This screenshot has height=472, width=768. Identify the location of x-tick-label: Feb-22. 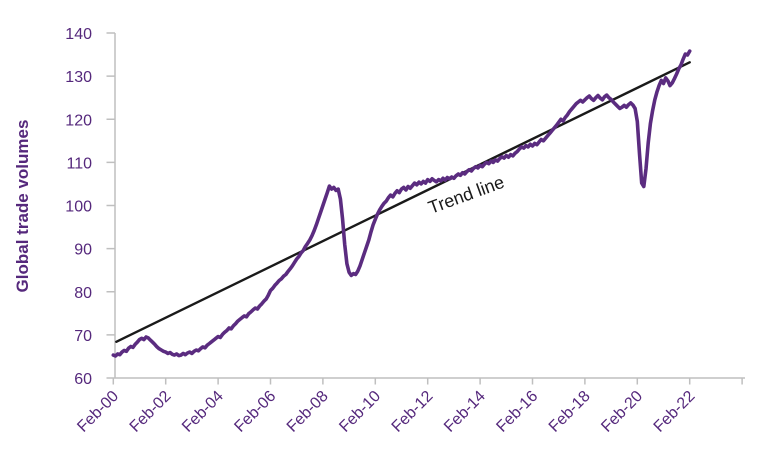
(675, 412).